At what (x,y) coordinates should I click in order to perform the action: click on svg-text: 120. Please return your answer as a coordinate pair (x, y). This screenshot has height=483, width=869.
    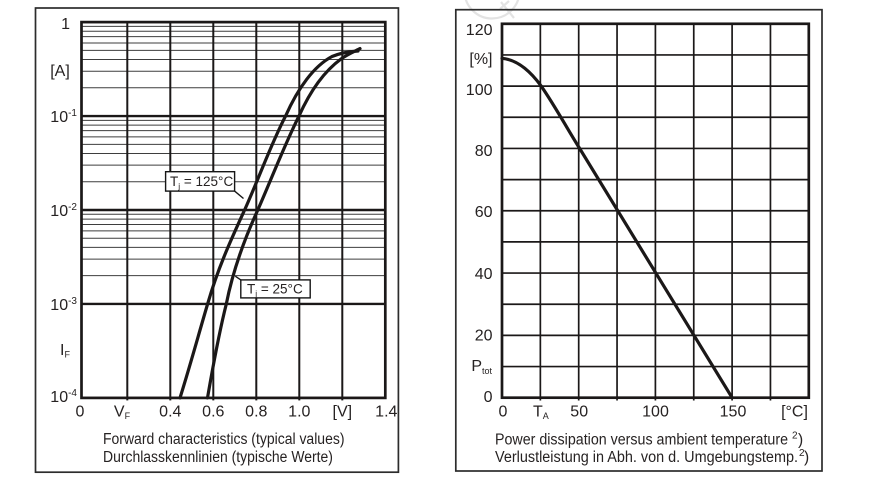
    Looking at the image, I should click on (479, 30).